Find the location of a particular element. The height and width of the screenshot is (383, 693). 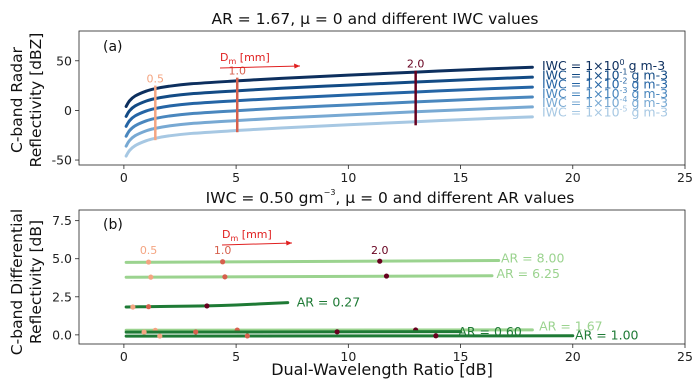

panel-a-ylabel-text: C-band RadarReflectivity [dBZ] is located at coordinates (26, 100).